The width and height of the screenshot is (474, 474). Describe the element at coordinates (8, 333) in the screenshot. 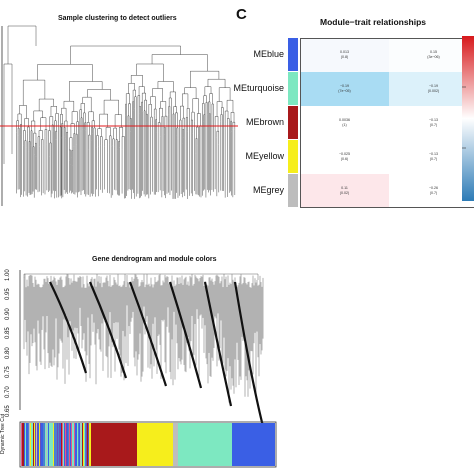

I see `gene-ytick-label: 0.85` at that location.